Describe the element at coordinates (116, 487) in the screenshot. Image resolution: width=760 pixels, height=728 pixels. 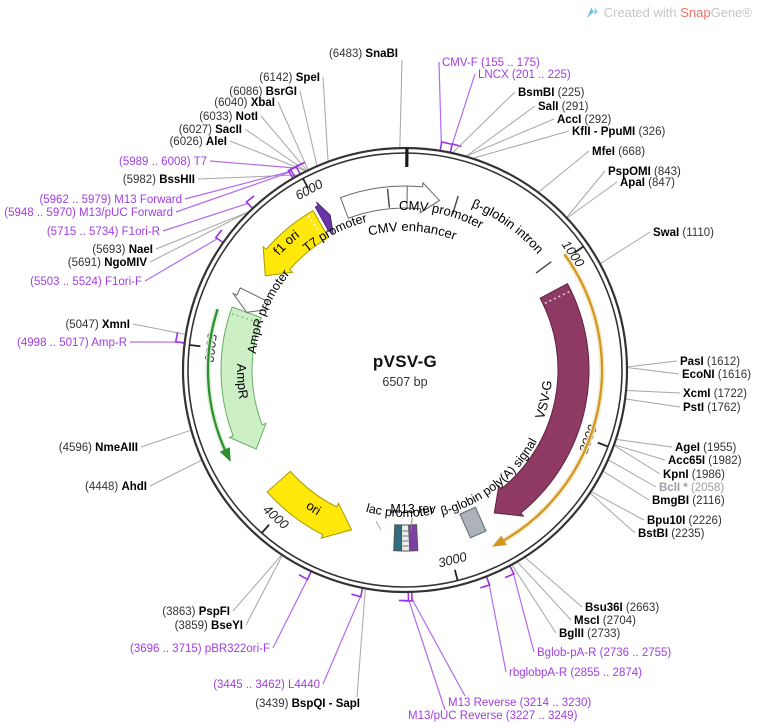
I see `site-label-AhdI: (4448) AhdI` at that location.